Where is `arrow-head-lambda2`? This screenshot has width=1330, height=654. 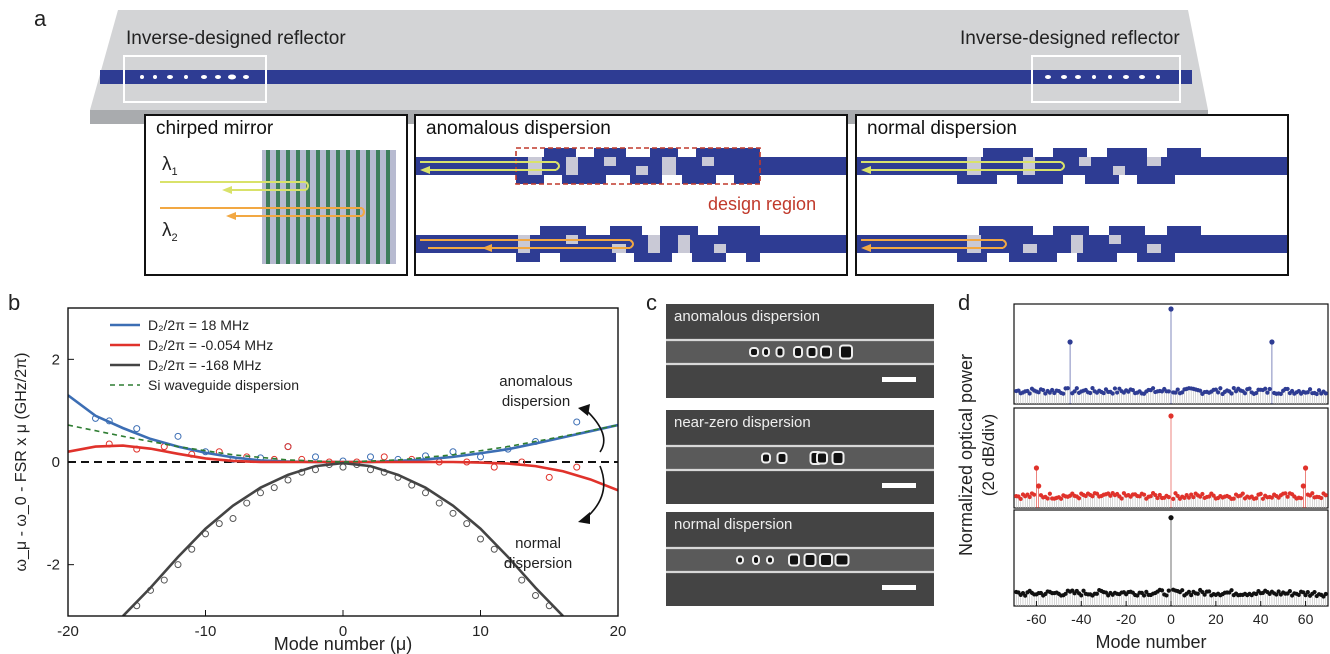 arrow-head-lambda2 is located at coordinates (231, 216).